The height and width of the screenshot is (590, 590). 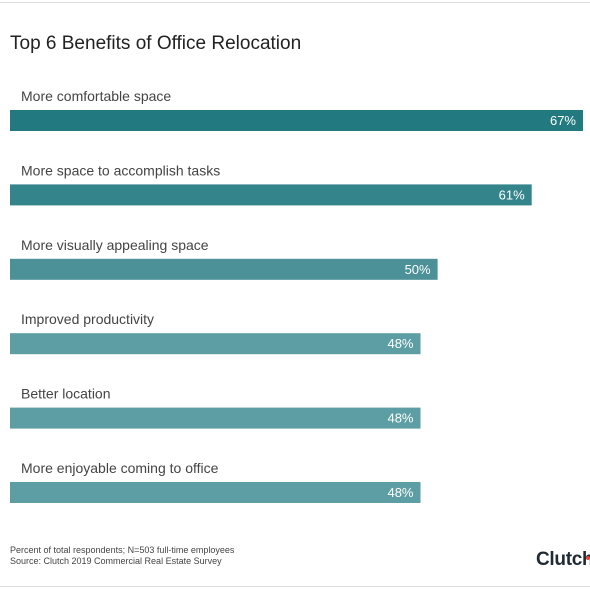 What do you see at coordinates (588, 558) in the screenshot?
I see `logo-accent-dot` at bounding box center [588, 558].